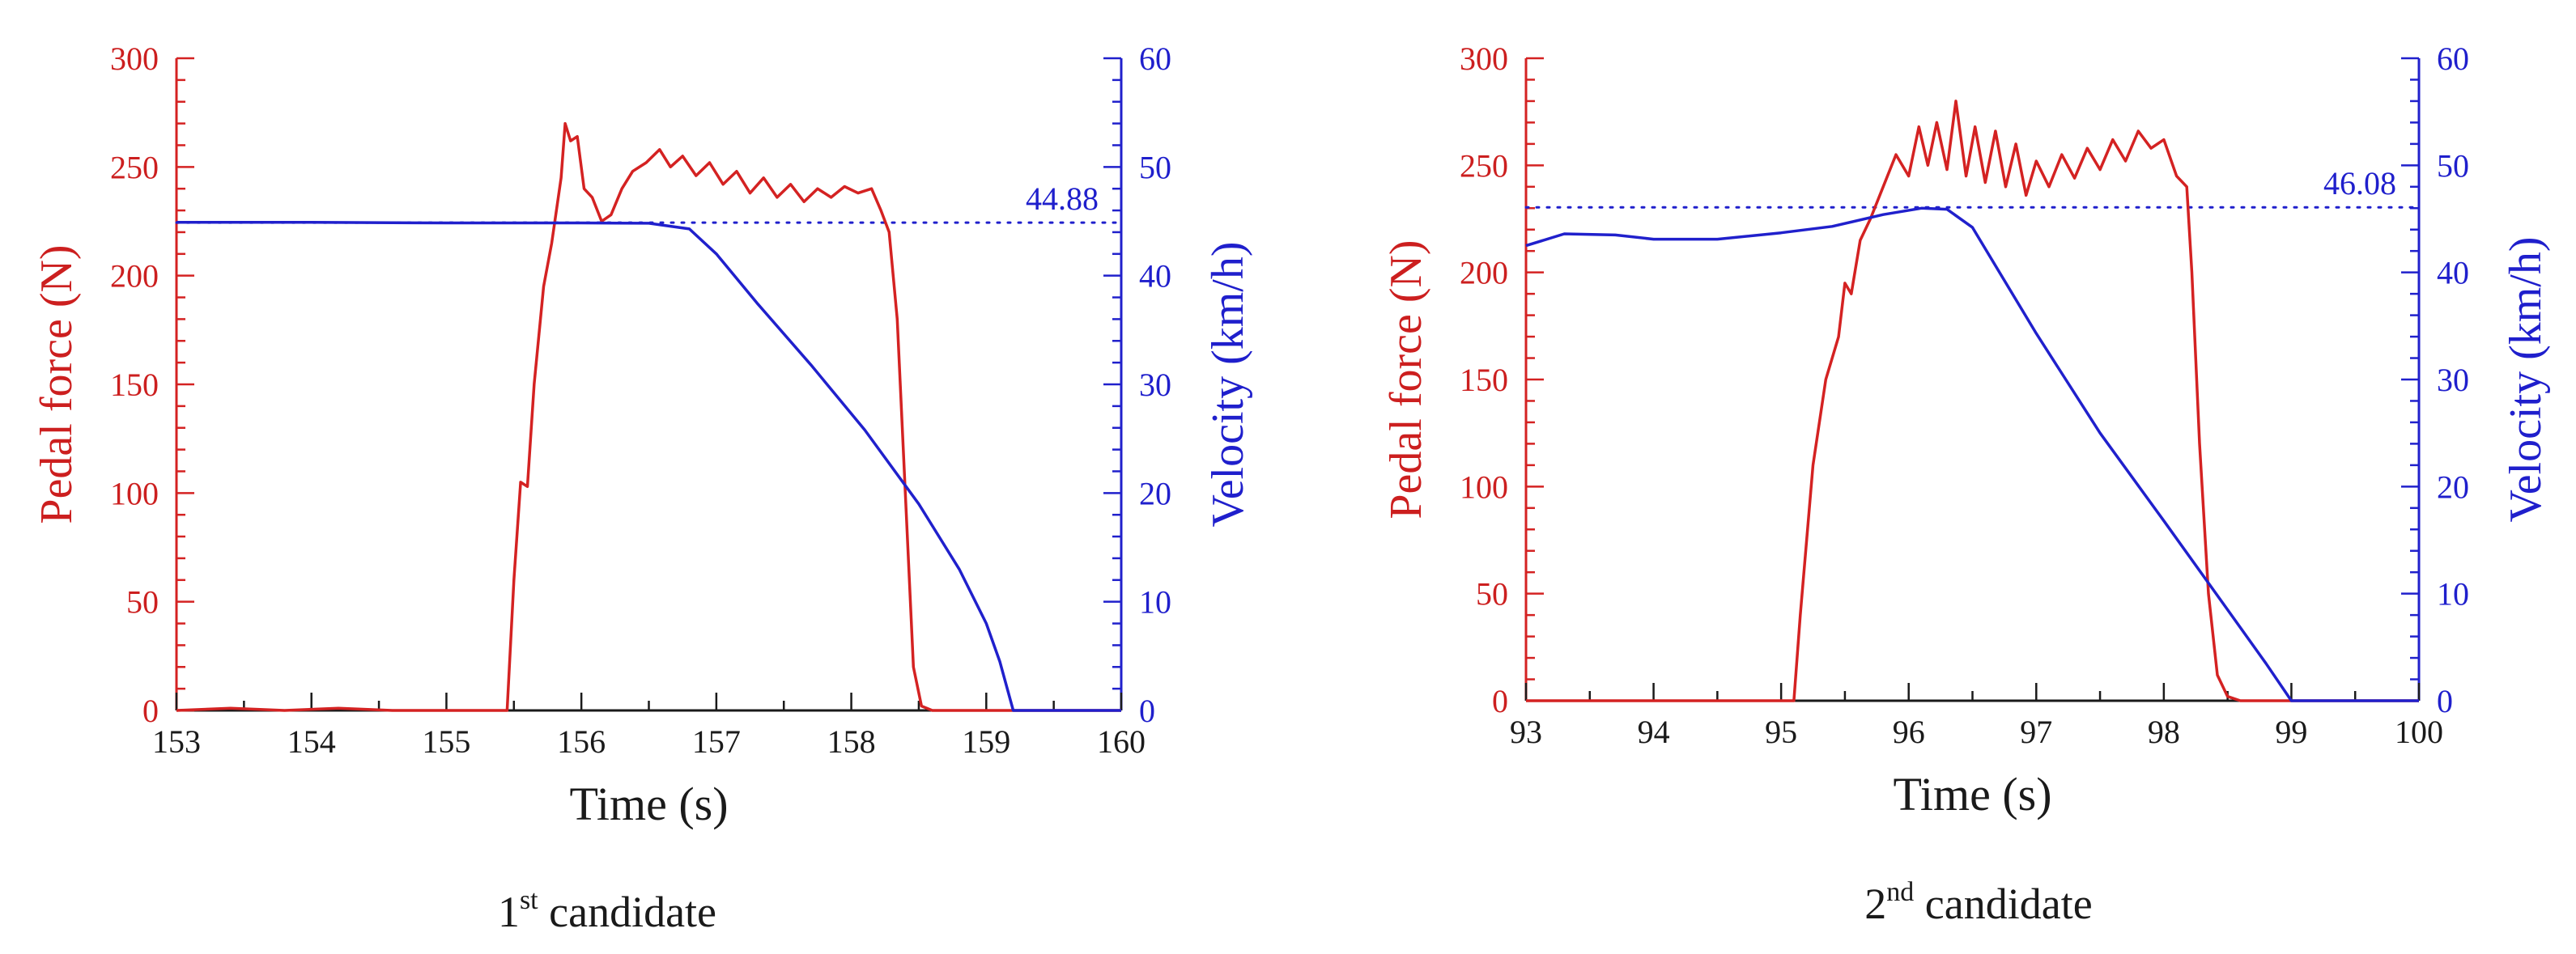 Image resolution: width=2576 pixels, height=954 pixels. Describe the element at coordinates (1122, 741) in the screenshot. I see `x-tick-label: 160` at that location.